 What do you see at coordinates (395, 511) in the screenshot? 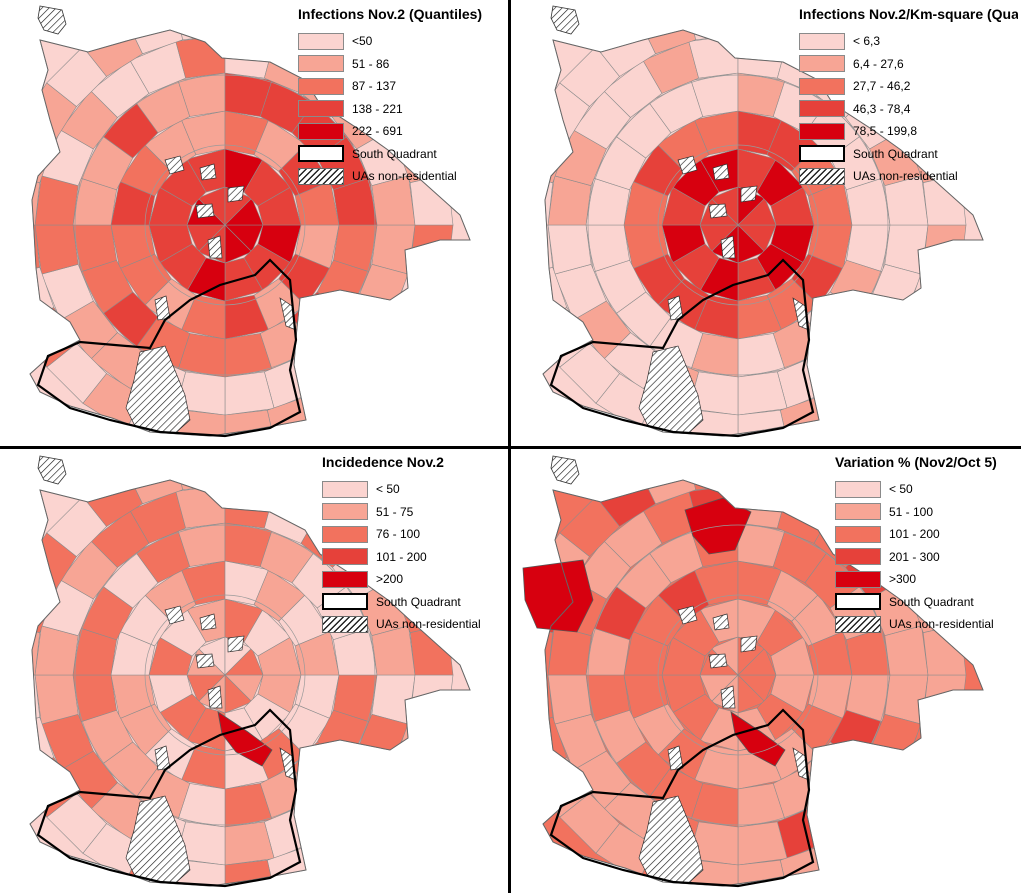
I see `legend-label: 51 - 75` at bounding box center [395, 511].